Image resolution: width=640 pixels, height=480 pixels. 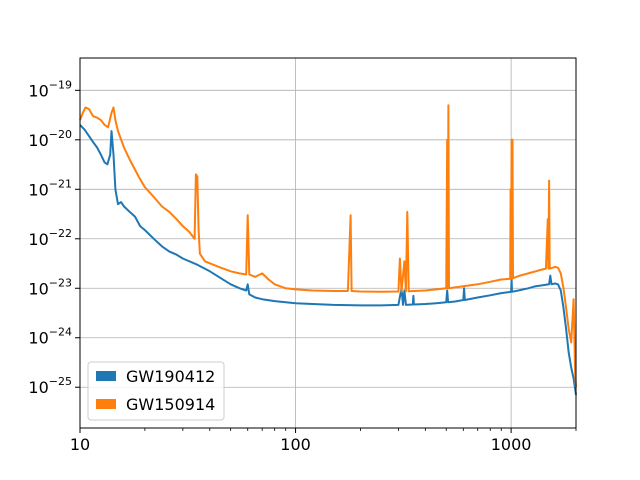 What do you see at coordinates (80, 444) in the screenshot?
I see `x-tick-label: 10` at bounding box center [80, 444].